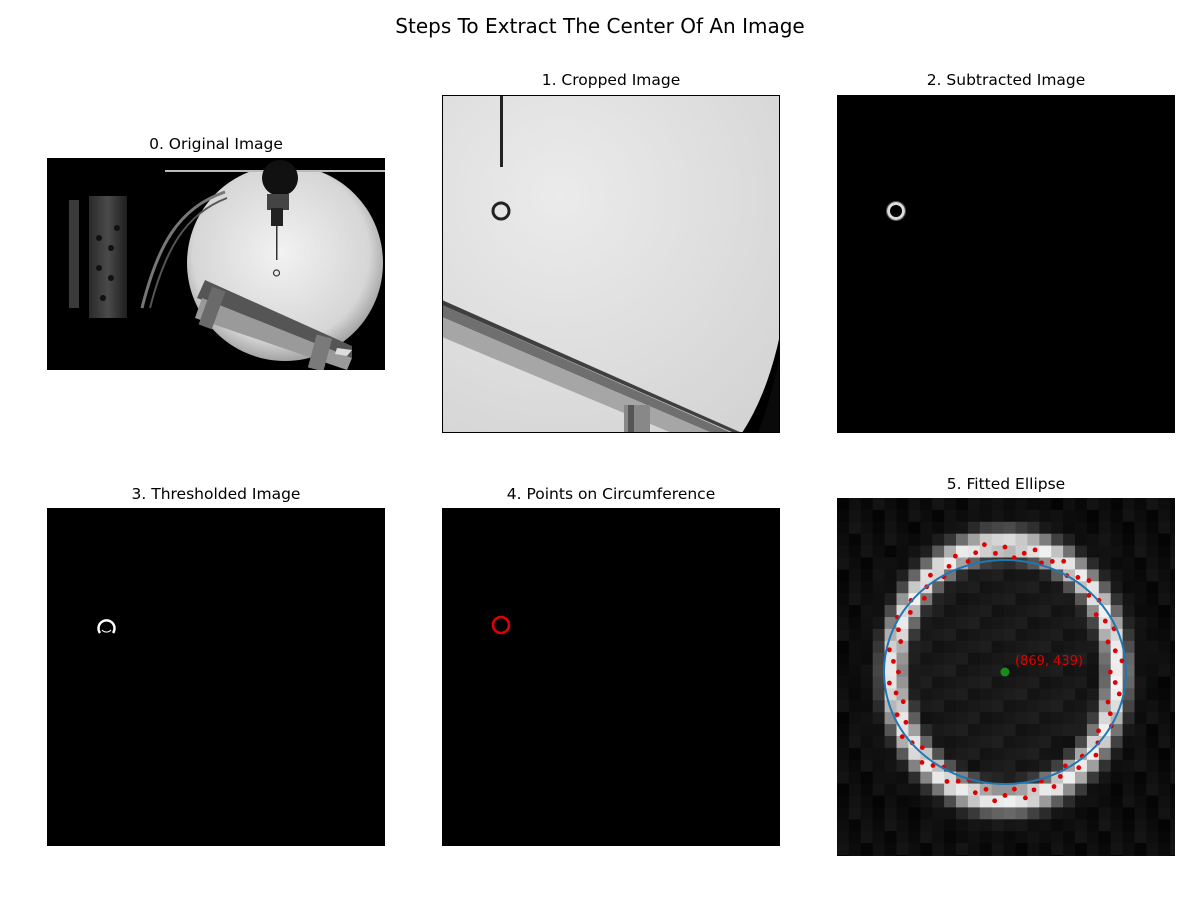  Describe the element at coordinates (611, 264) in the screenshot. I see `cropped-image` at that location.